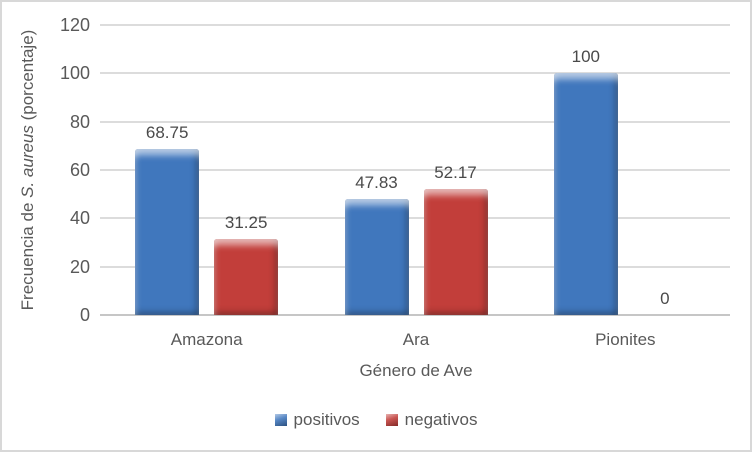 The width and height of the screenshot is (752, 452). I want to click on bar-positivos-ara, so click(376, 257).